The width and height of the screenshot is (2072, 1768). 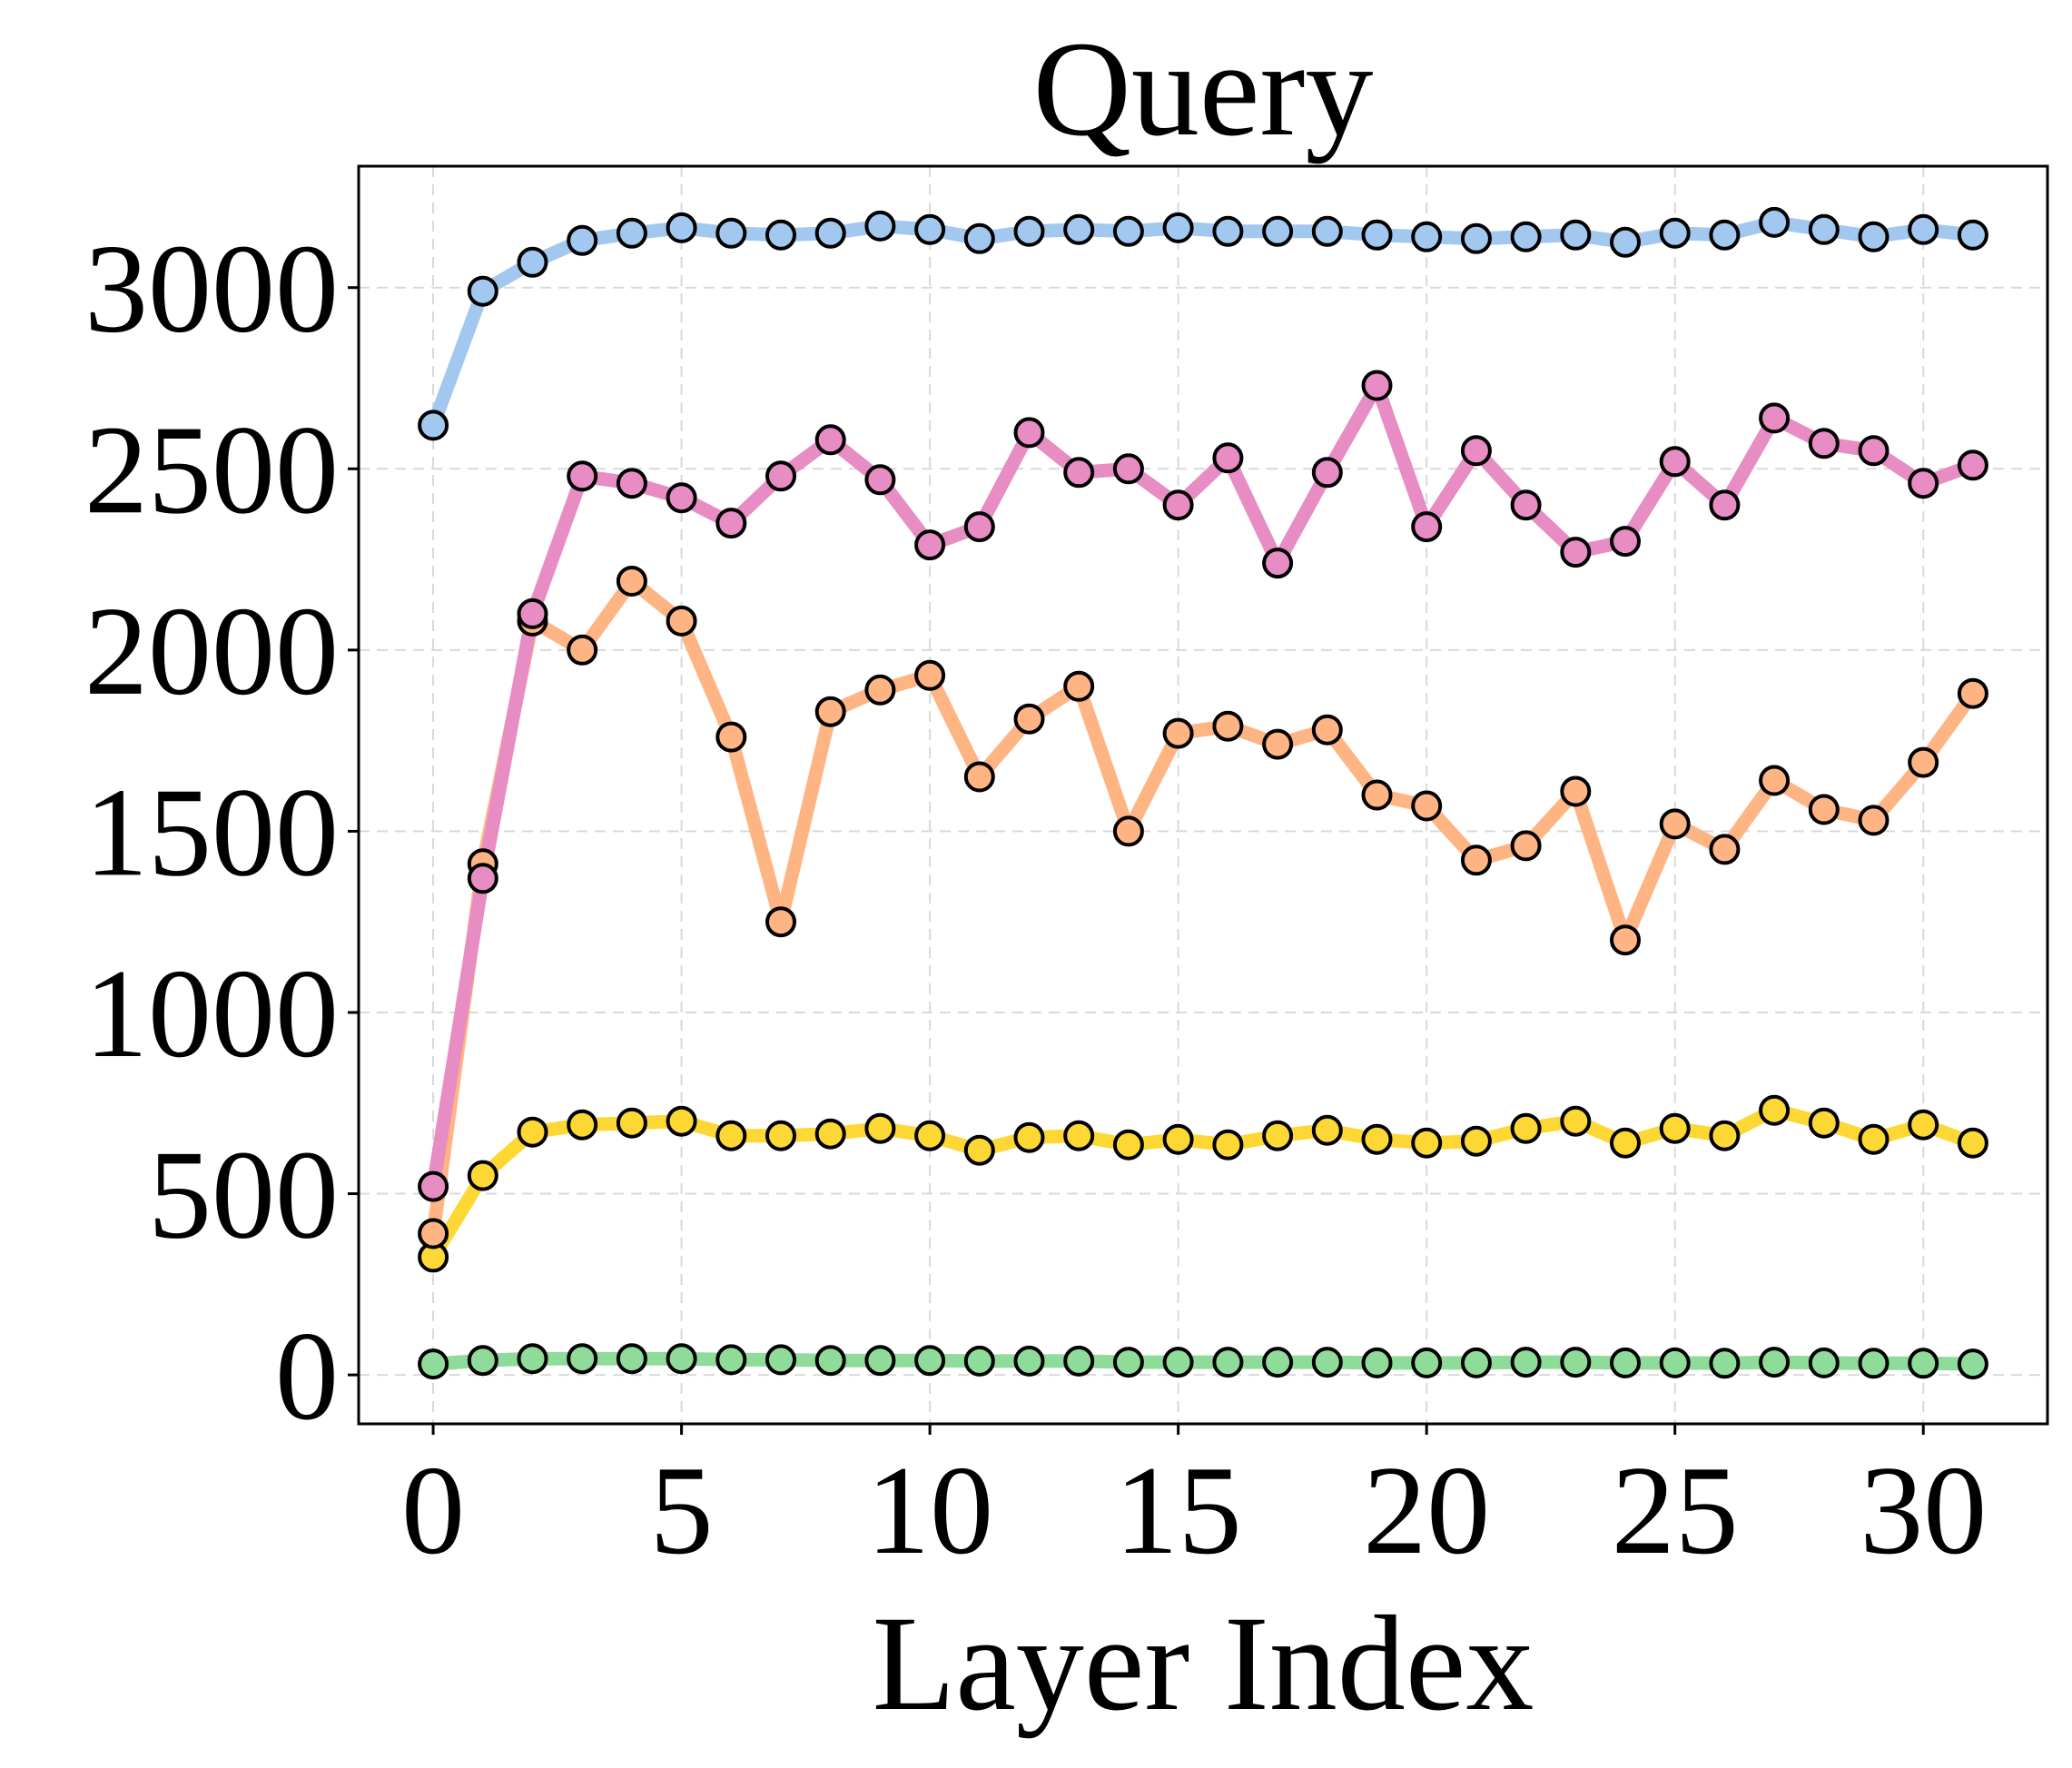 What do you see at coordinates (211, 289) in the screenshot?
I see `y-tick-label: 3000` at bounding box center [211, 289].